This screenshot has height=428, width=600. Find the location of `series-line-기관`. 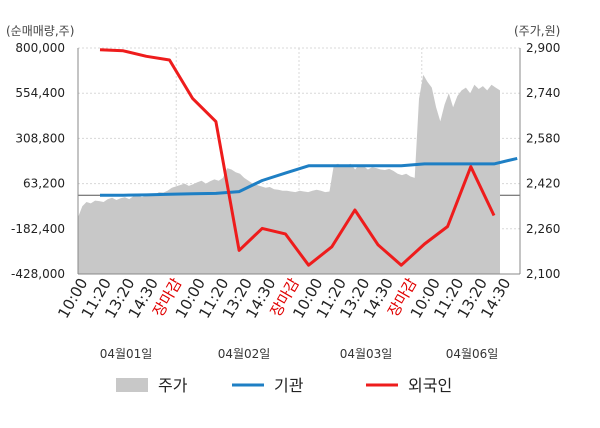

series-line-기관 is located at coordinates (309, 176).